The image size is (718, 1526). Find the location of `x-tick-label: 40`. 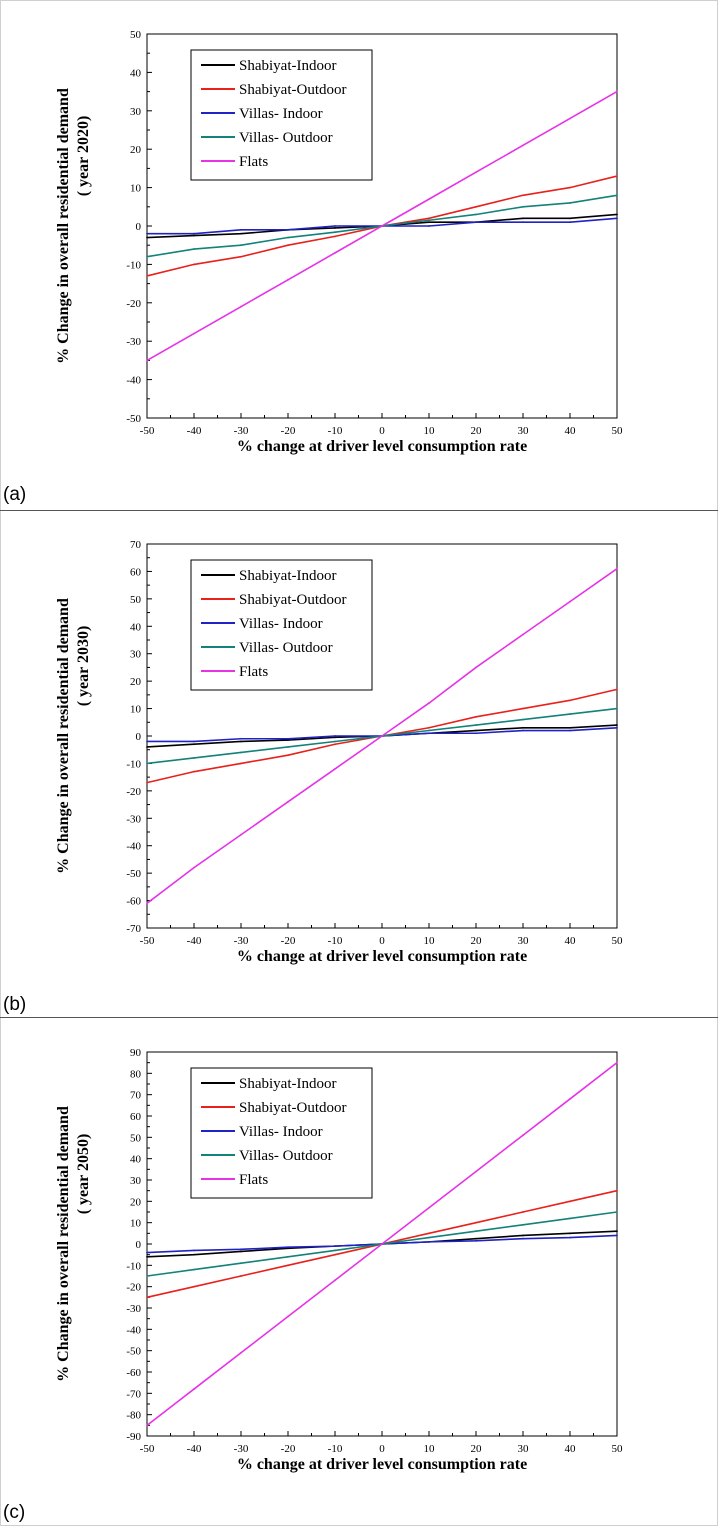

x-tick-label: 40 is located at coordinates (571, 1449).